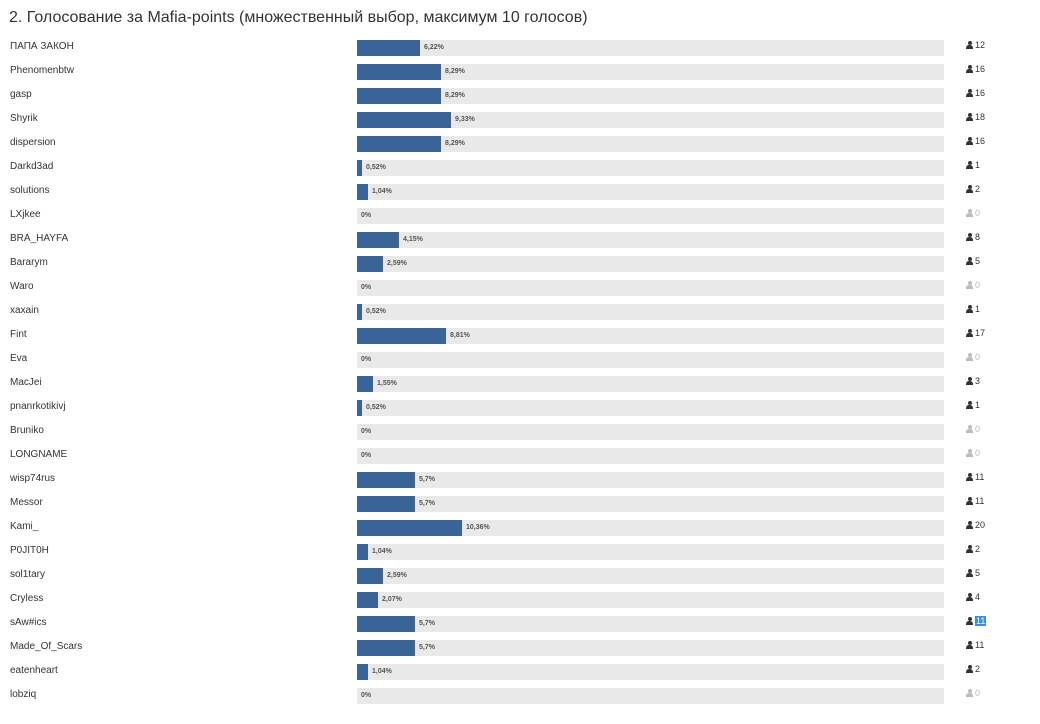  Describe the element at coordinates (382, 671) in the screenshot. I see `percent-label: 1,04%` at that location.